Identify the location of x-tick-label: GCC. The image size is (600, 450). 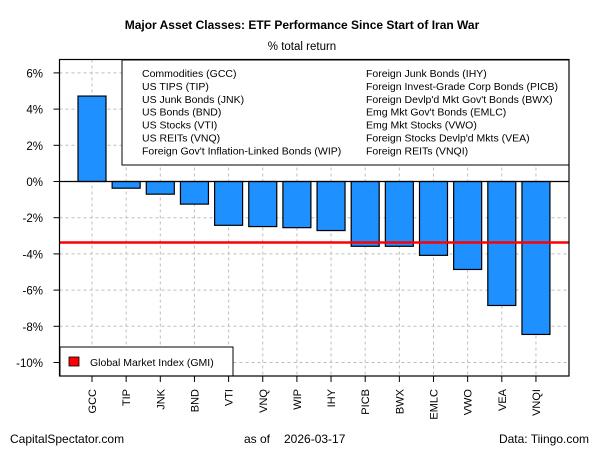
(93, 401).